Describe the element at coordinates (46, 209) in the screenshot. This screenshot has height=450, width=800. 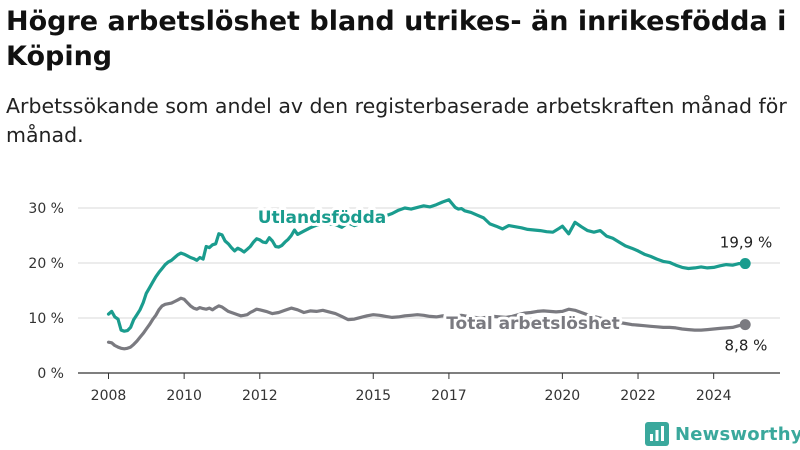
I see `y-tick-label: 30 %` at that location.